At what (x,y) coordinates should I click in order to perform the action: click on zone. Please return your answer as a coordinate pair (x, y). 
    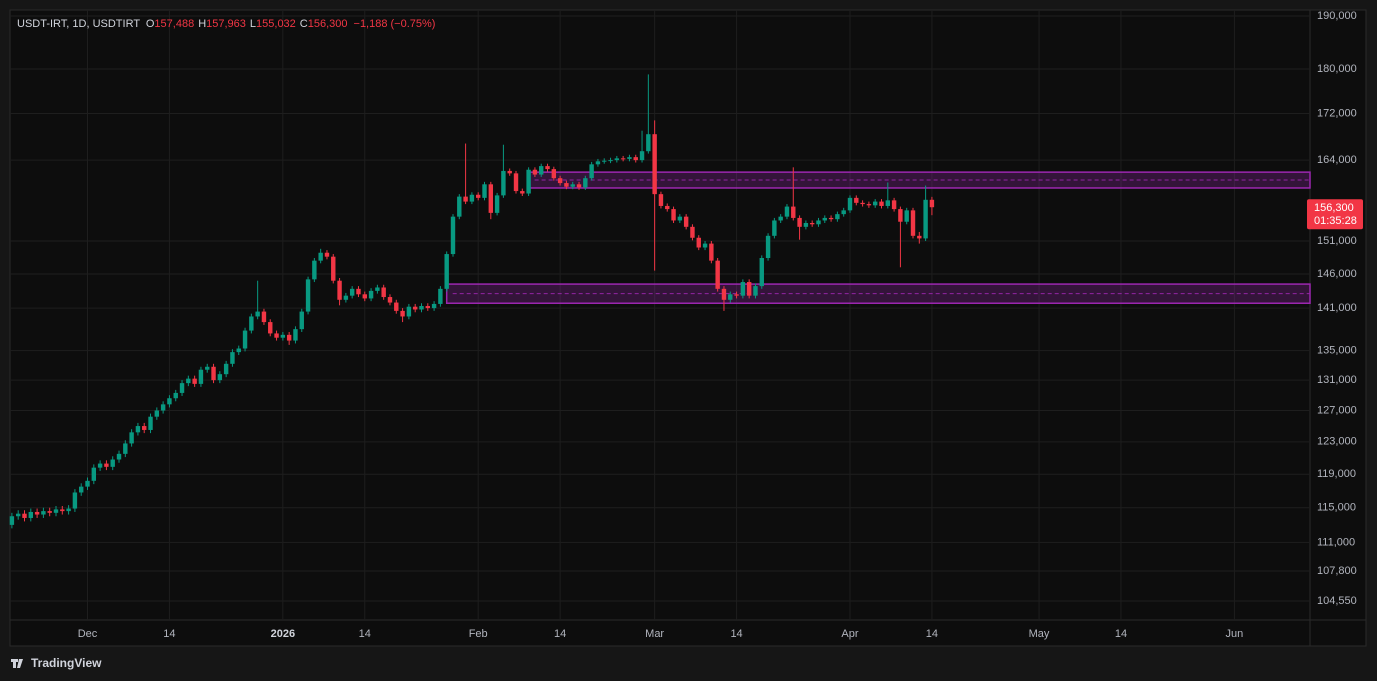
    Looking at the image, I should click on (878, 293).